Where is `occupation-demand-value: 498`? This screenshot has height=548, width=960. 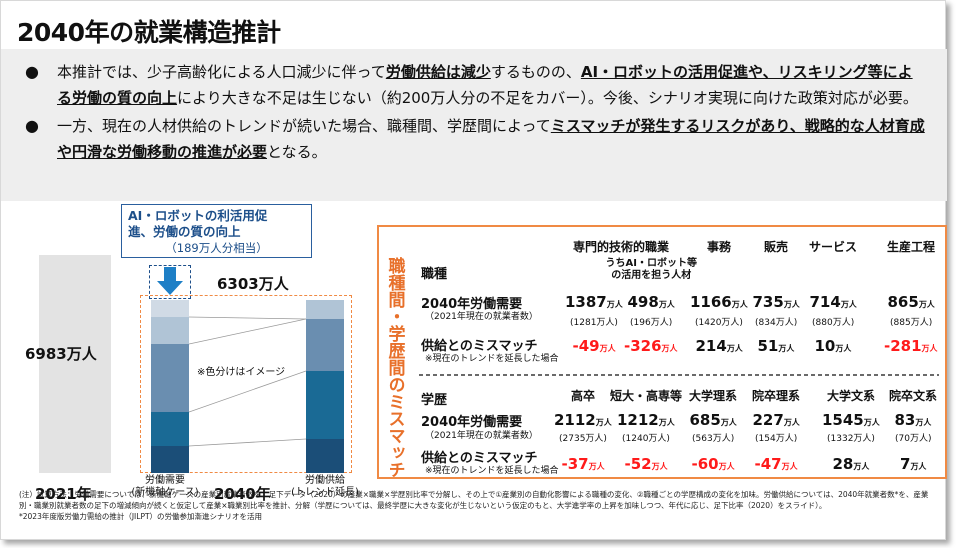 occupation-demand-value: 498 is located at coordinates (643, 302).